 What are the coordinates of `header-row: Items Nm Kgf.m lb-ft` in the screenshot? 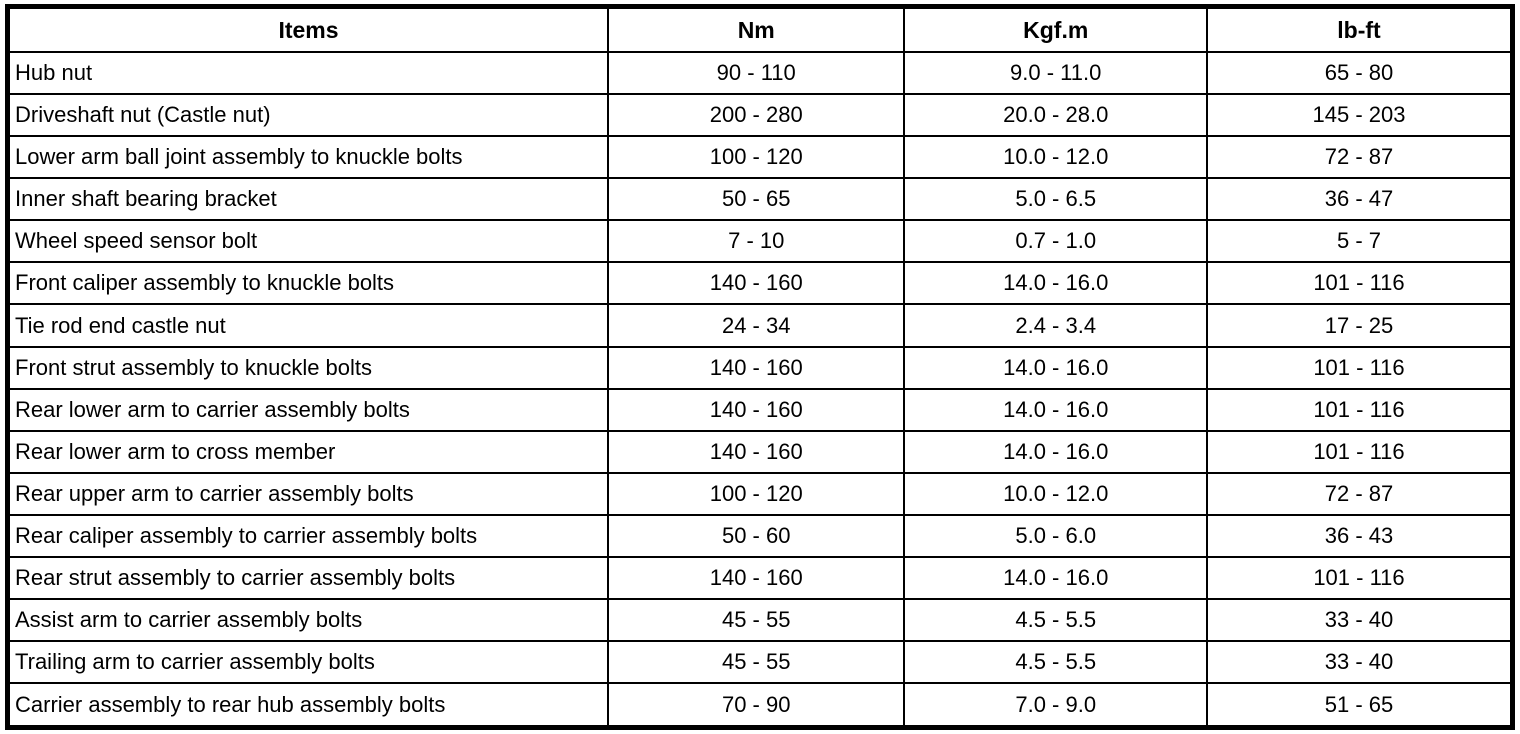 It's located at (760, 29).